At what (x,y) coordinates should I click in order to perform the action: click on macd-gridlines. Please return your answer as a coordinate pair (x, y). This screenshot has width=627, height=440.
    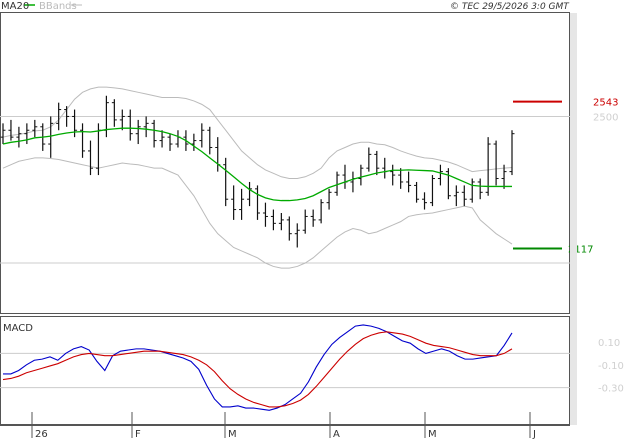
    Looking at the image, I should click on (285, 370).